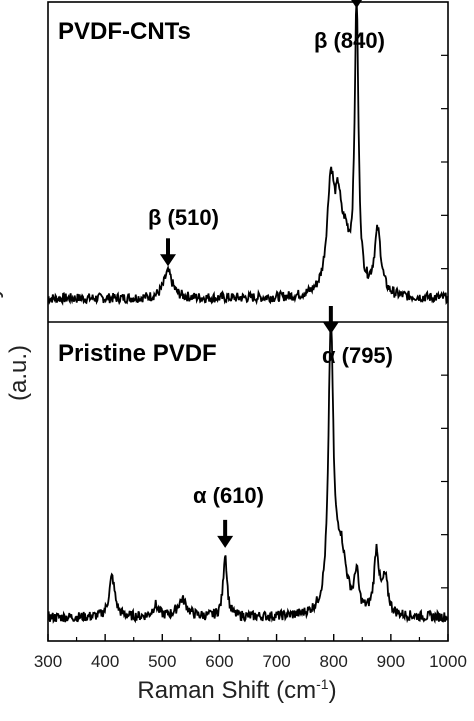 Image resolution: width=474 pixels, height=721 pixels. I want to click on peak-label-beta-840: β (840), so click(349, 40).